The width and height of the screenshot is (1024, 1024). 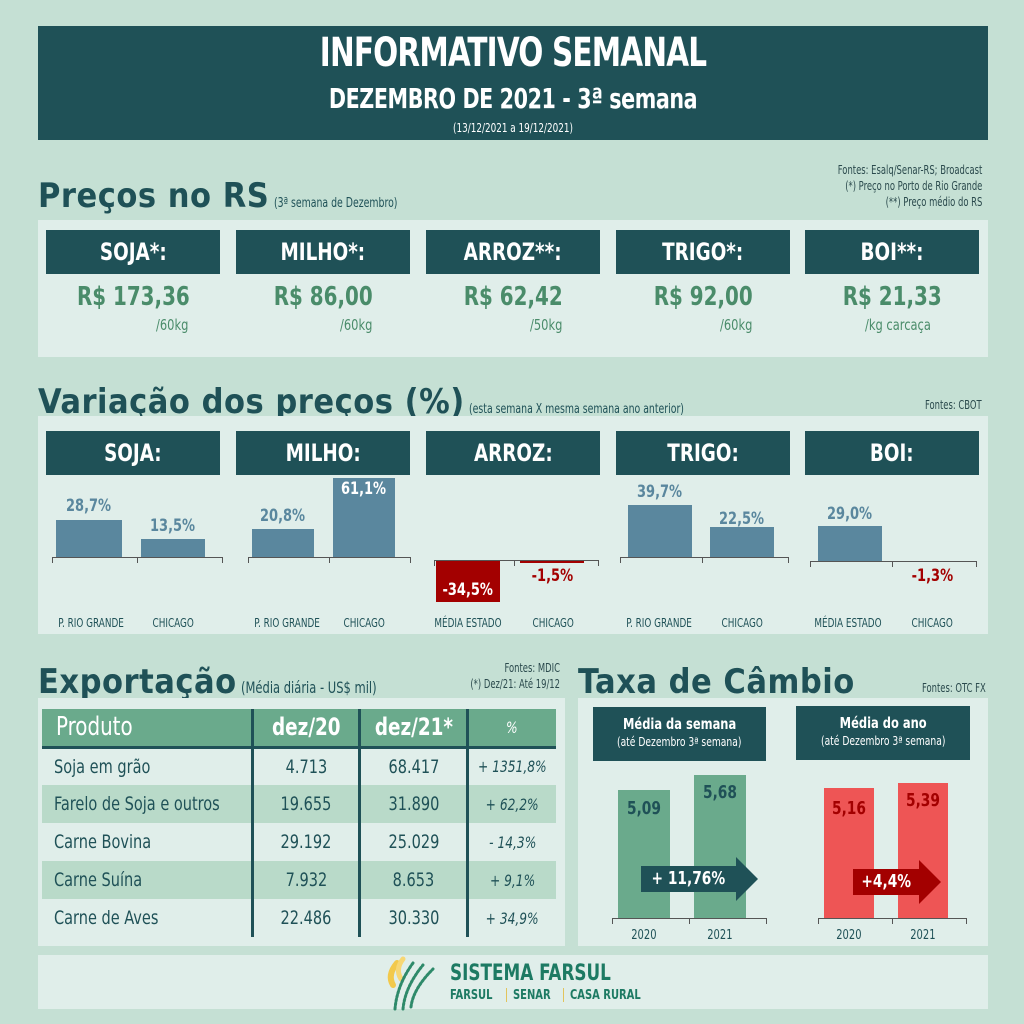 I want to click on cell-produto: Carne Suína, so click(x=148, y=880).